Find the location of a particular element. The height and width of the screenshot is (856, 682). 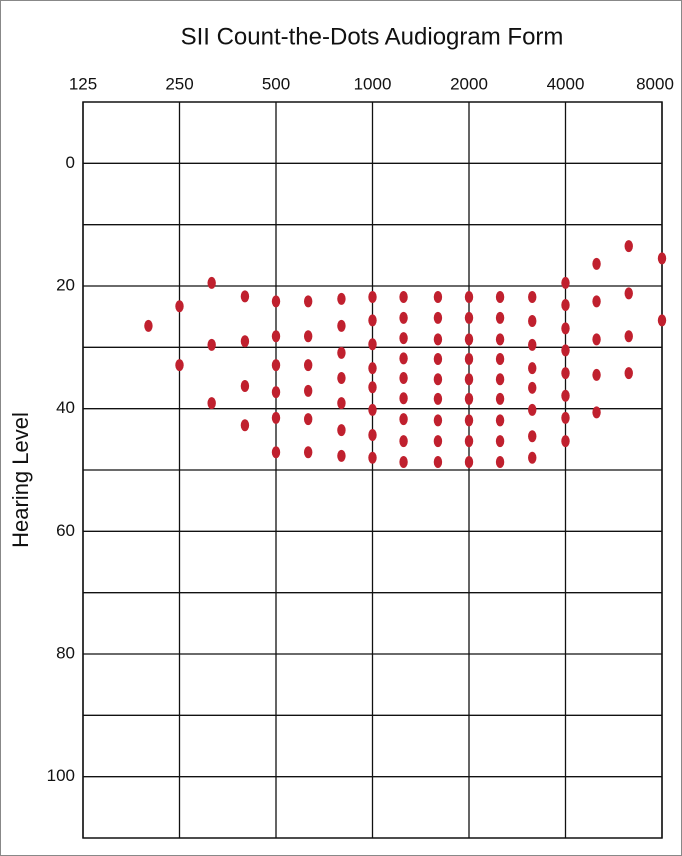

y-tick-label: 40 is located at coordinates (65, 407).